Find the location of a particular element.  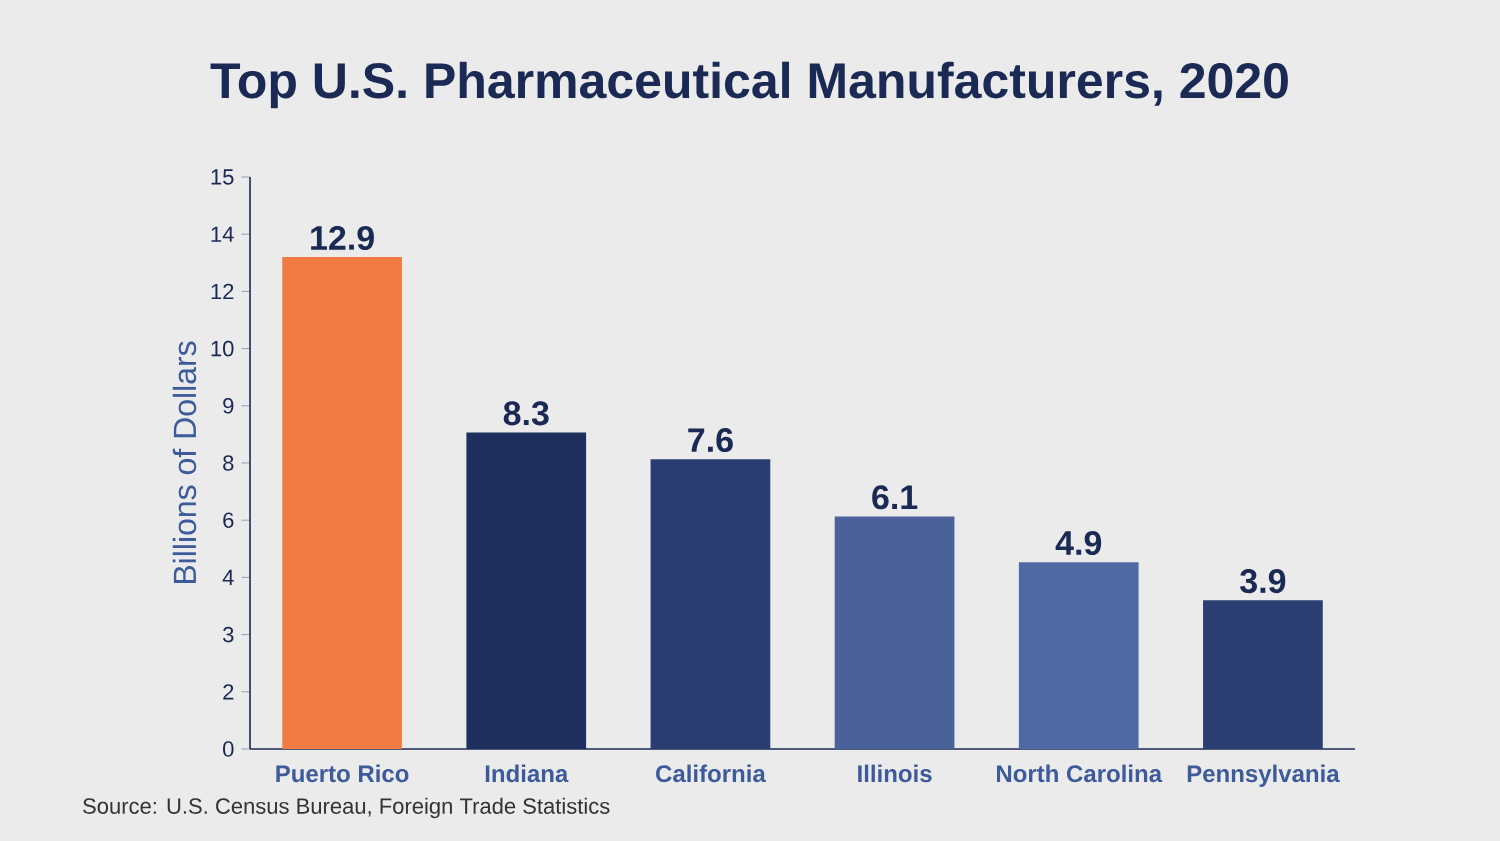

data-label: 7.6 is located at coordinates (710, 440).